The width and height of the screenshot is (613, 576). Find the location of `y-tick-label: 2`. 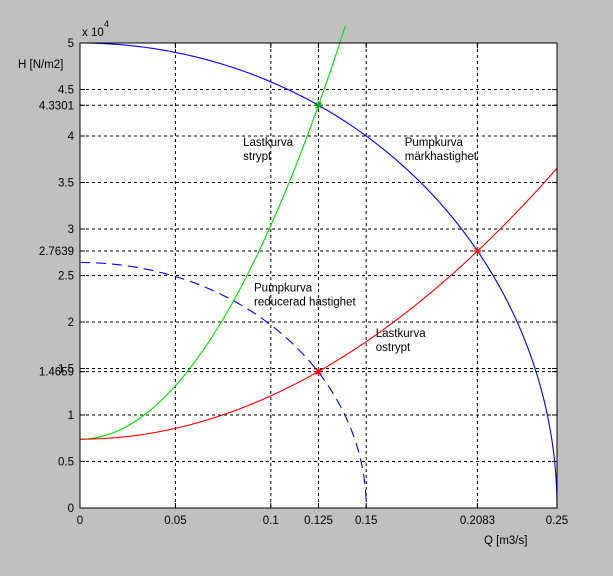

y-tick-label: 2 is located at coordinates (71, 323).